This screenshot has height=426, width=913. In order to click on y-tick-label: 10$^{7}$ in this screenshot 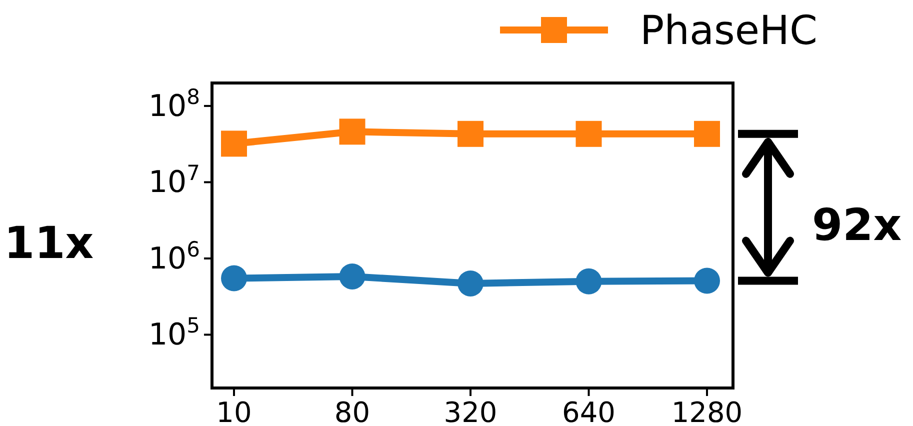, I will do `click(174, 180)`.